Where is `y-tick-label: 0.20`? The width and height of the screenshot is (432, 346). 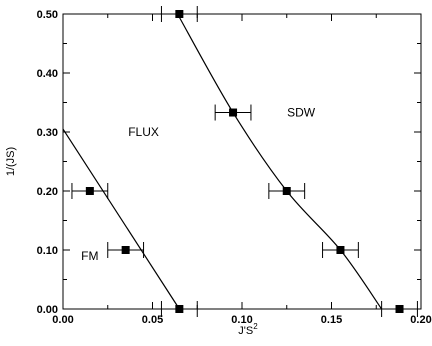 y-tick-label: 0.20 is located at coordinates (47, 192).